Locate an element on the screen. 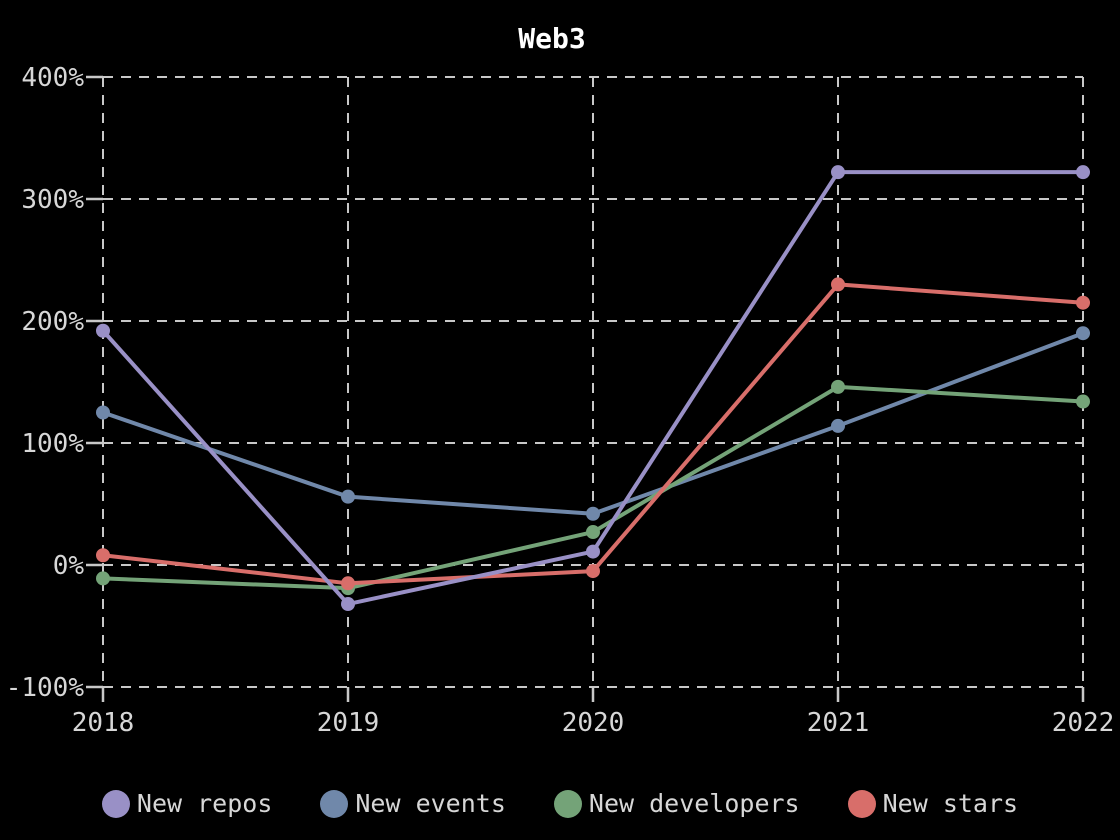 The image size is (1120, 840). y-axis-label: -100% is located at coordinates (45, 688).